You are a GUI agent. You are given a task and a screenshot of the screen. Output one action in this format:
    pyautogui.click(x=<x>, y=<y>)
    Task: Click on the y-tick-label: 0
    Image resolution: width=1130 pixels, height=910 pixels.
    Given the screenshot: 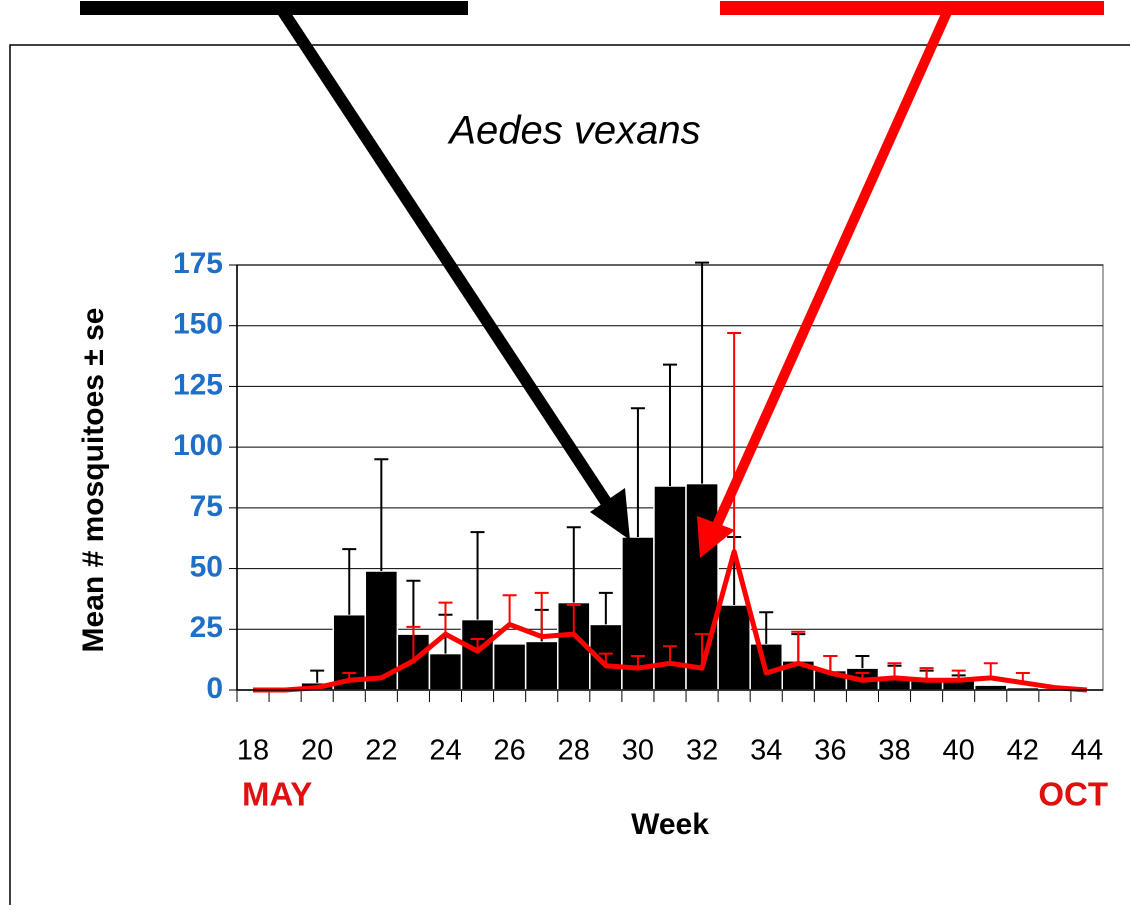 What is the action you would take?
    pyautogui.click(x=214, y=688)
    